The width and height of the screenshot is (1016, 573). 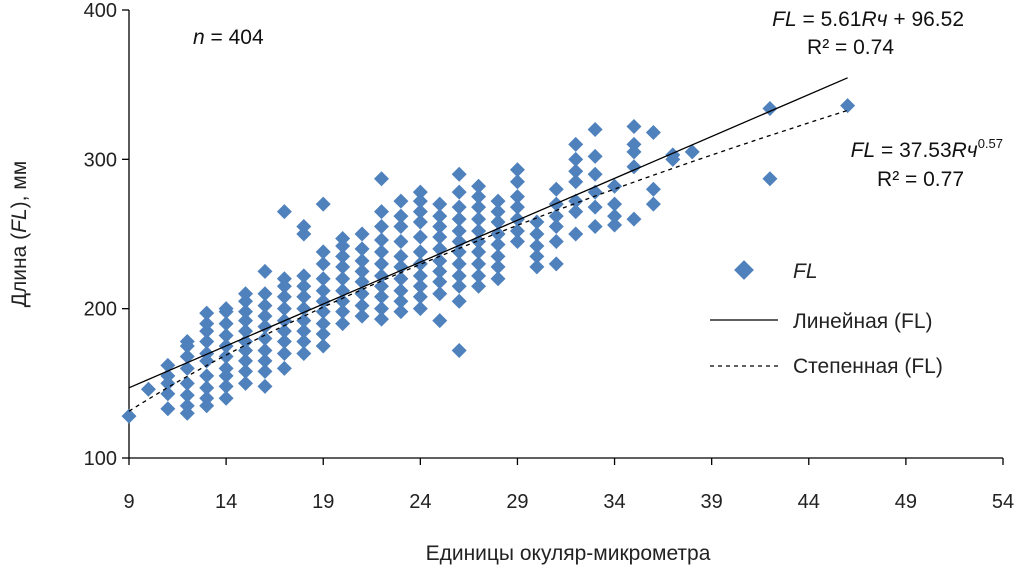 What do you see at coordinates (128, 502) in the screenshot?
I see `x-tick-label: 9` at bounding box center [128, 502].